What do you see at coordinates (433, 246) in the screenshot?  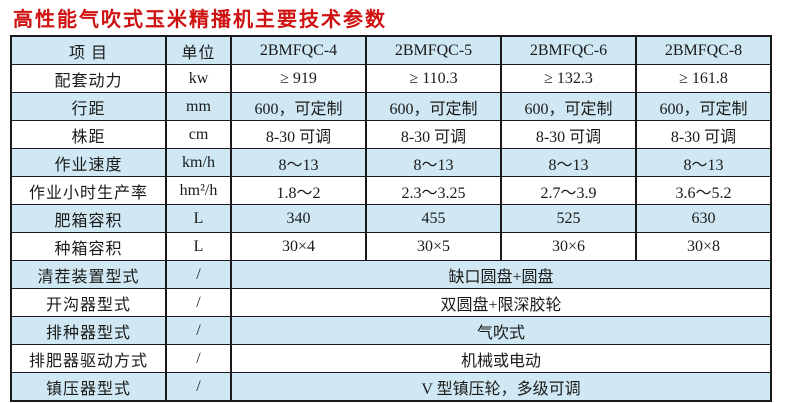 I see `value-cell: 30×5` at bounding box center [433, 246].